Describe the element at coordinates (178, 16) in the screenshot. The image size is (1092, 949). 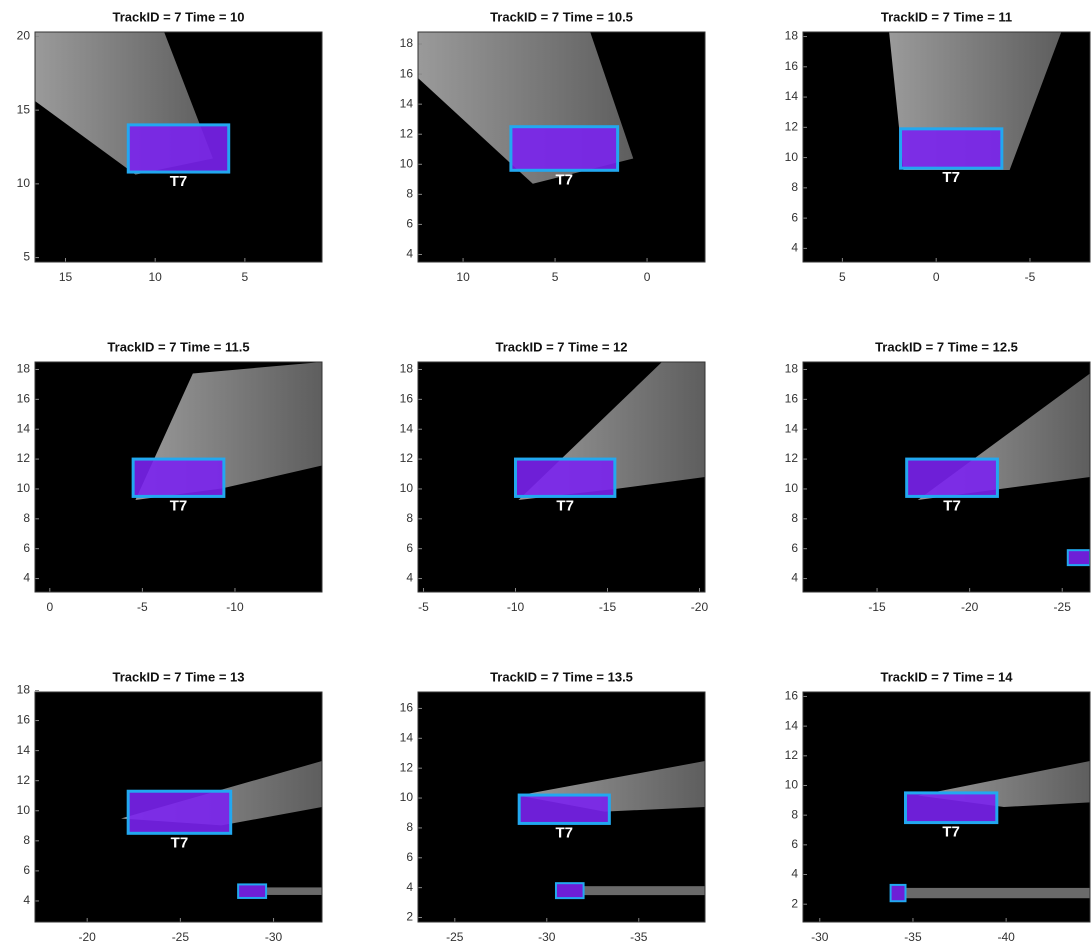
I see `panel-title: TrackID = 7 Time = 10` at that location.